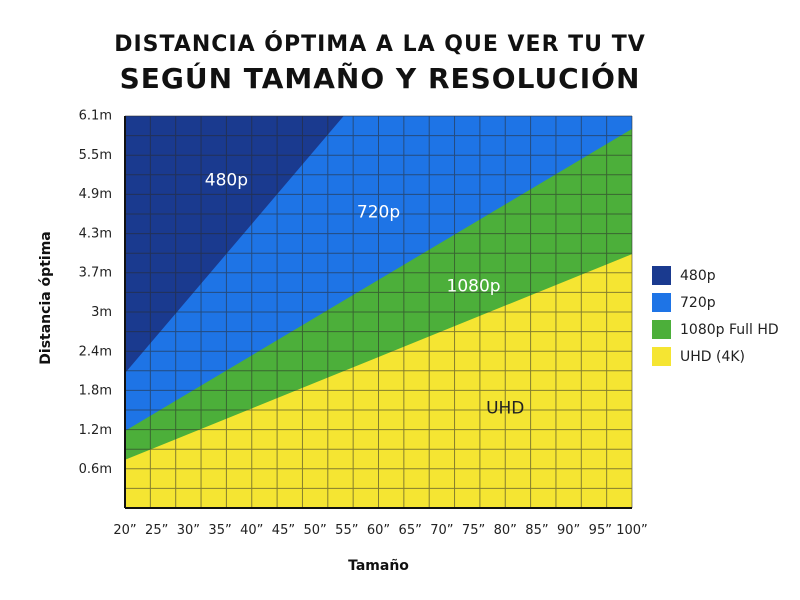 This screenshot has width=800, height=600. What do you see at coordinates (505, 408) in the screenshot?
I see `region-label-uhd: UHD` at bounding box center [505, 408].